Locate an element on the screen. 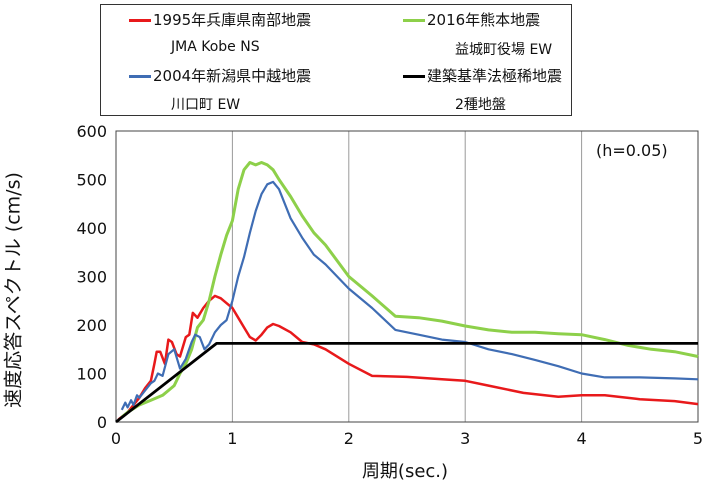 The height and width of the screenshot is (483, 704). y-axis-label: 速度応答スペクトル (cm/s) is located at coordinates (13, 290).